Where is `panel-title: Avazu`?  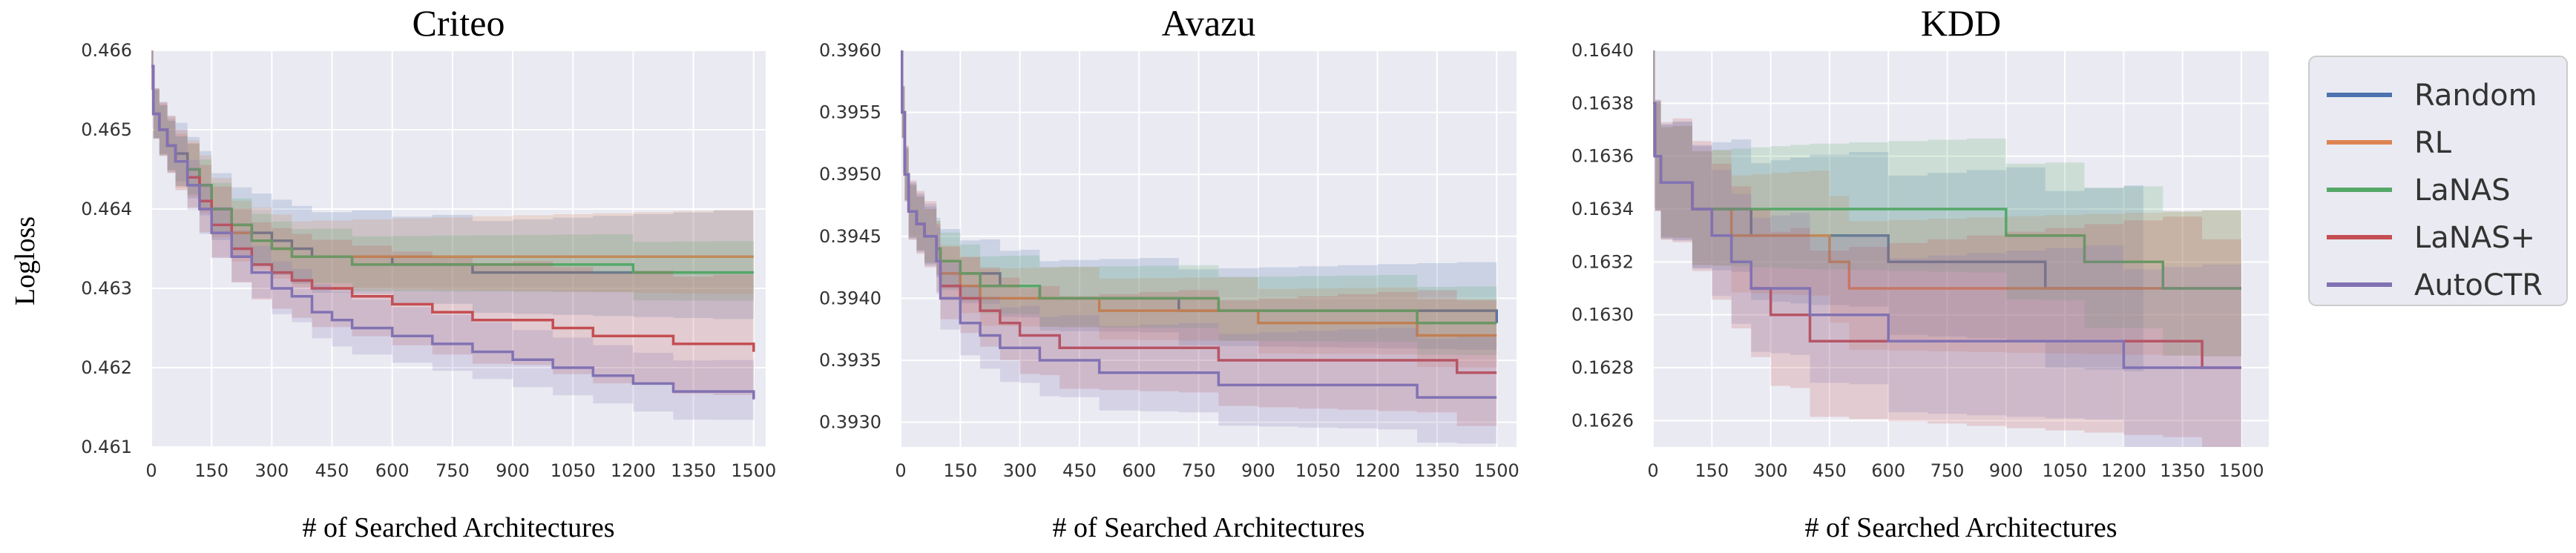 panel-title: Avazu is located at coordinates (1209, 23).